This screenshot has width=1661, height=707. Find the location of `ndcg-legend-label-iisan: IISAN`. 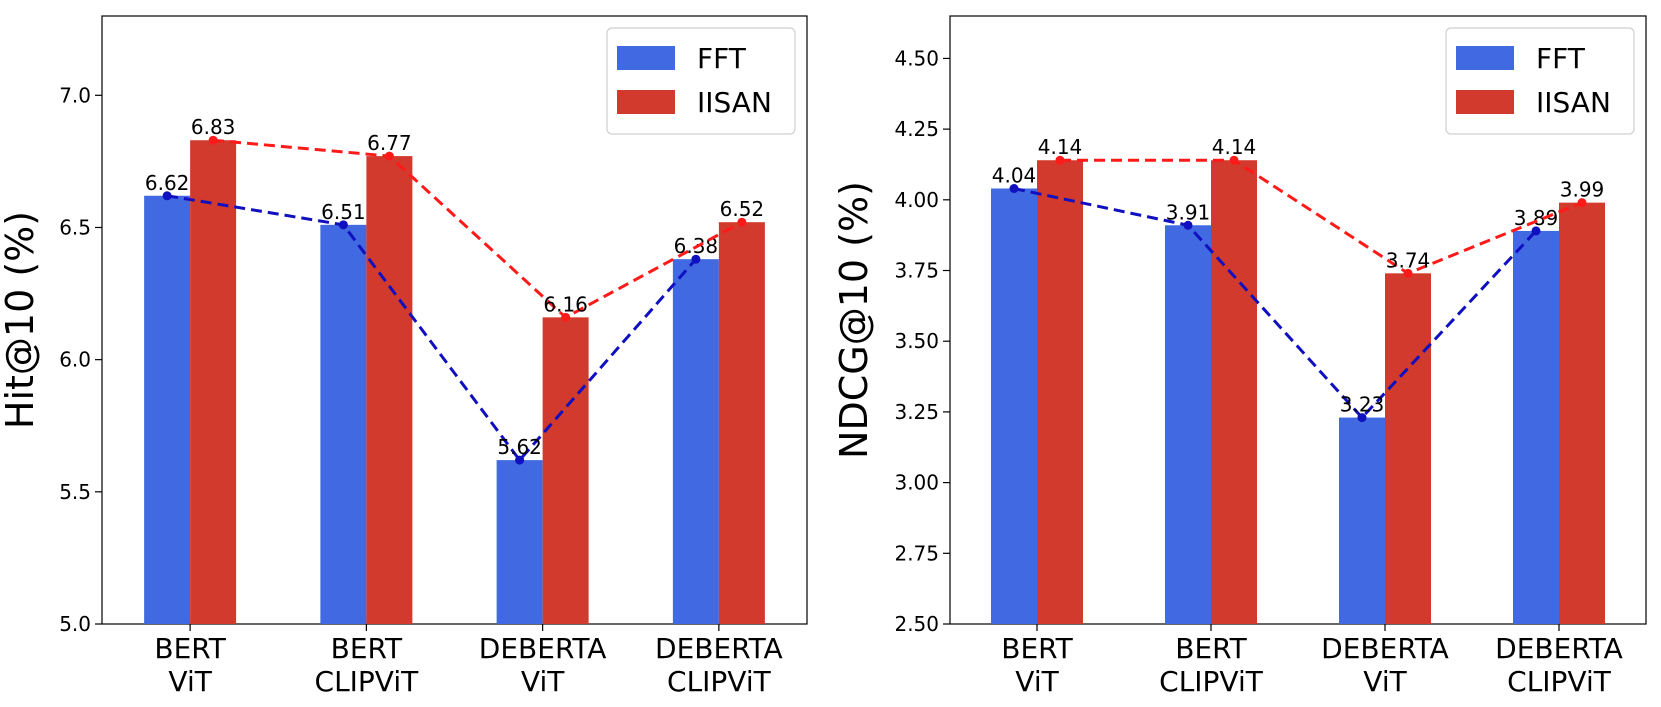

ndcg-legend-label-iisan: IISAN is located at coordinates (1573, 102).